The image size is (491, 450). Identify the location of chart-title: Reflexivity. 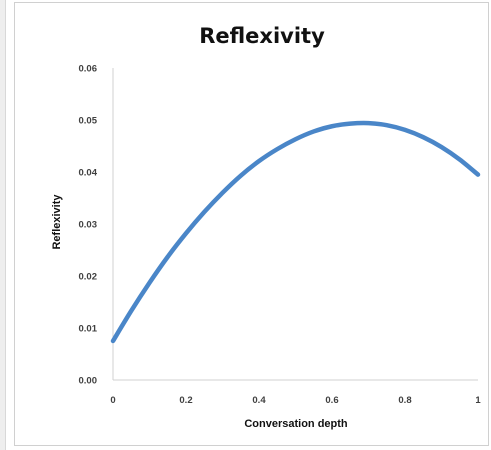
(262, 36).